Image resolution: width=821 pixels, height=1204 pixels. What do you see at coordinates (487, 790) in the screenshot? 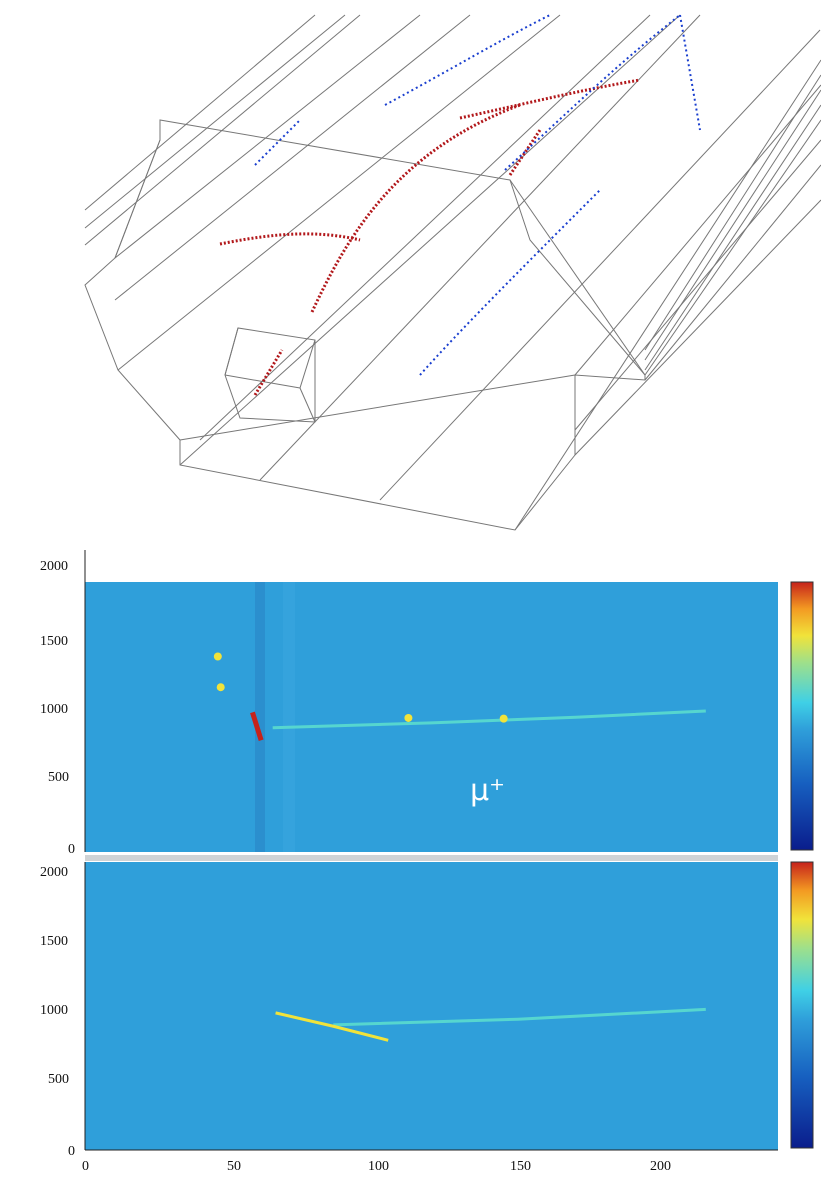
I see `top-panel-annotation: μ⁺` at bounding box center [487, 790].